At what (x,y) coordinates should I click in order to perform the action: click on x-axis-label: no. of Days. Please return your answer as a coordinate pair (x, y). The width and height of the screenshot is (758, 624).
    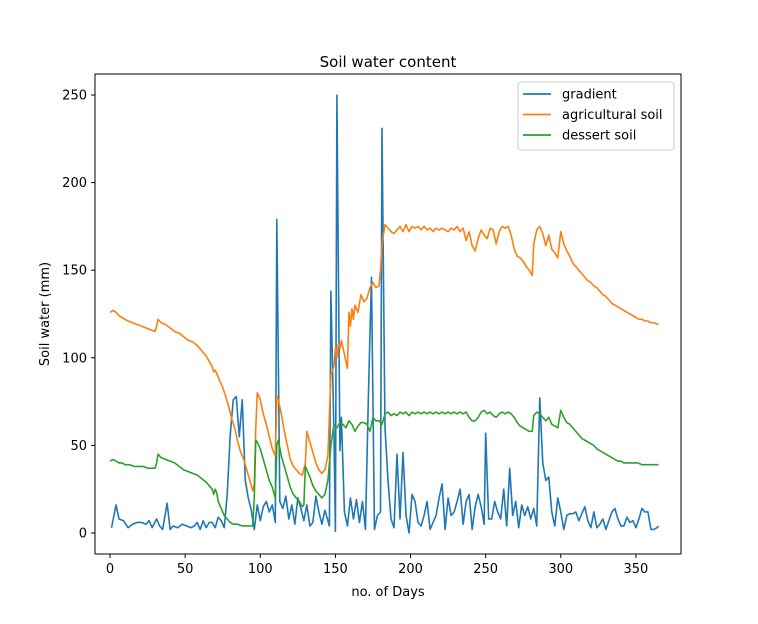
    Looking at the image, I should click on (388, 592).